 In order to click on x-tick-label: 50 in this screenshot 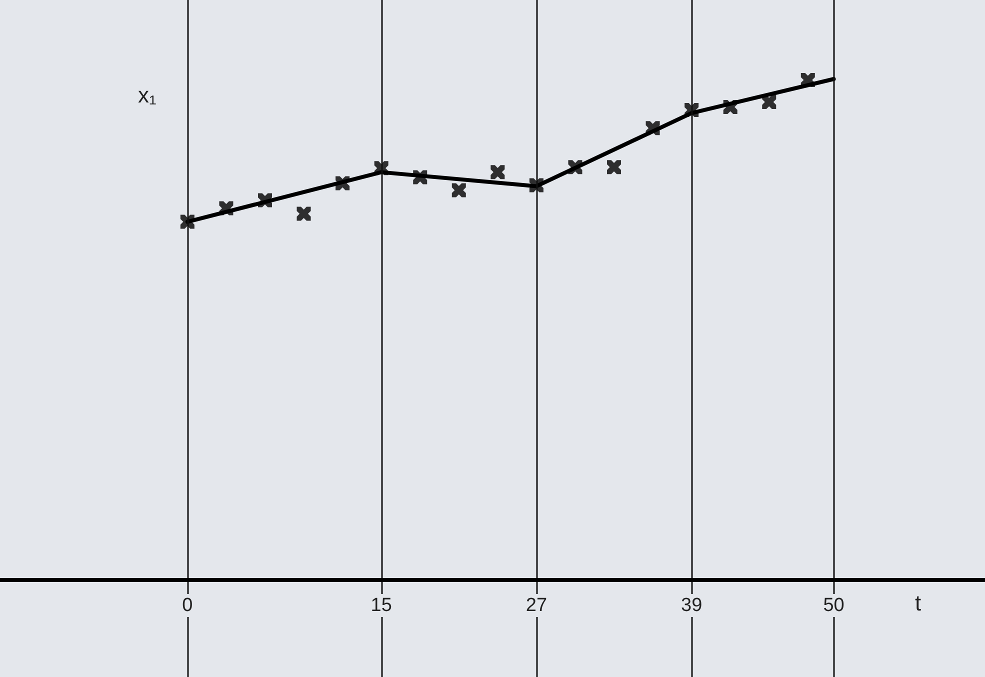, I will do `click(833, 605)`.